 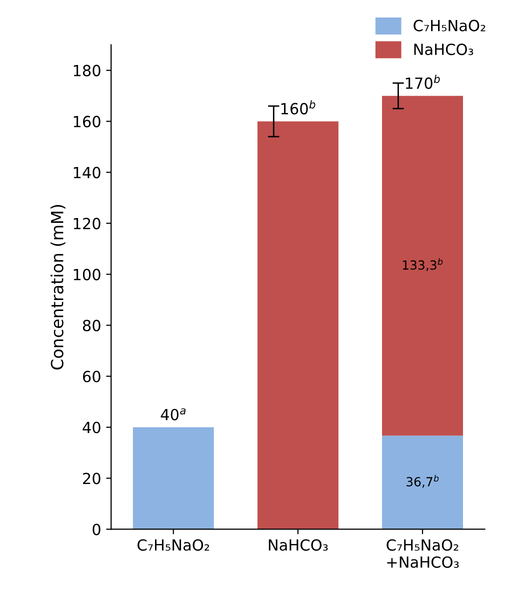 I want to click on x-tick-label: C₇H₅NaO₂ +NaHCO₃, so click(x=422, y=553).